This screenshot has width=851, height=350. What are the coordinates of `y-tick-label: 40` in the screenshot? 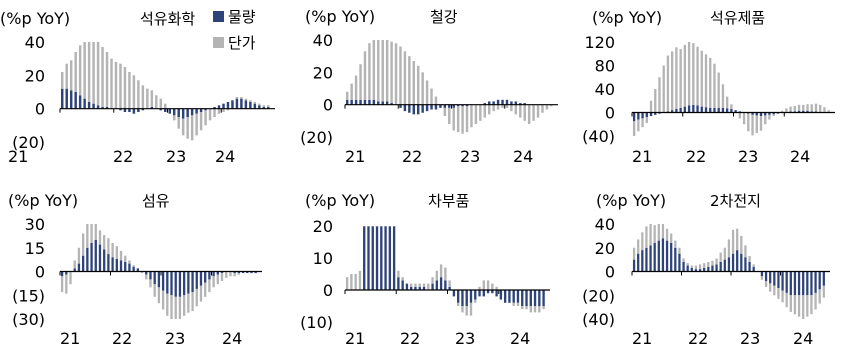 It's located at (323, 40).